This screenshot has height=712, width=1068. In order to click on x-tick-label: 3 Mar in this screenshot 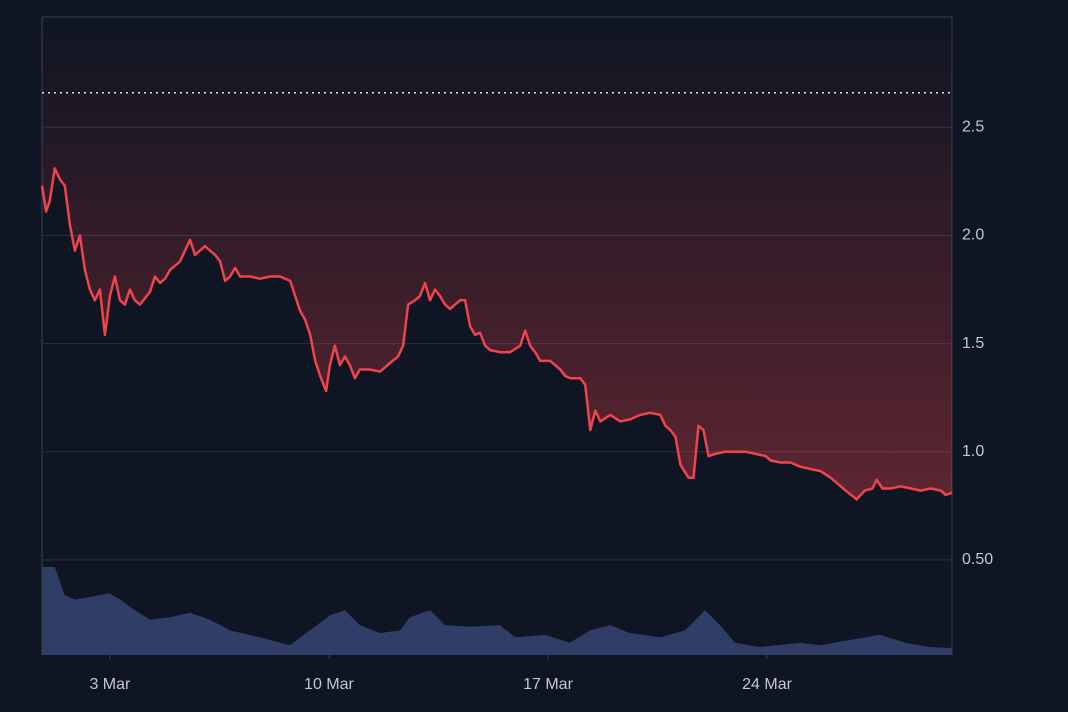, I will do `click(110, 684)`.